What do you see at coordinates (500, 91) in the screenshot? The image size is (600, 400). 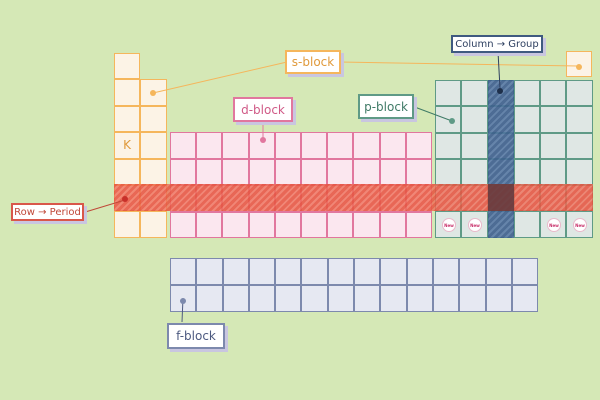 I see `group-anchor-dot` at bounding box center [500, 91].